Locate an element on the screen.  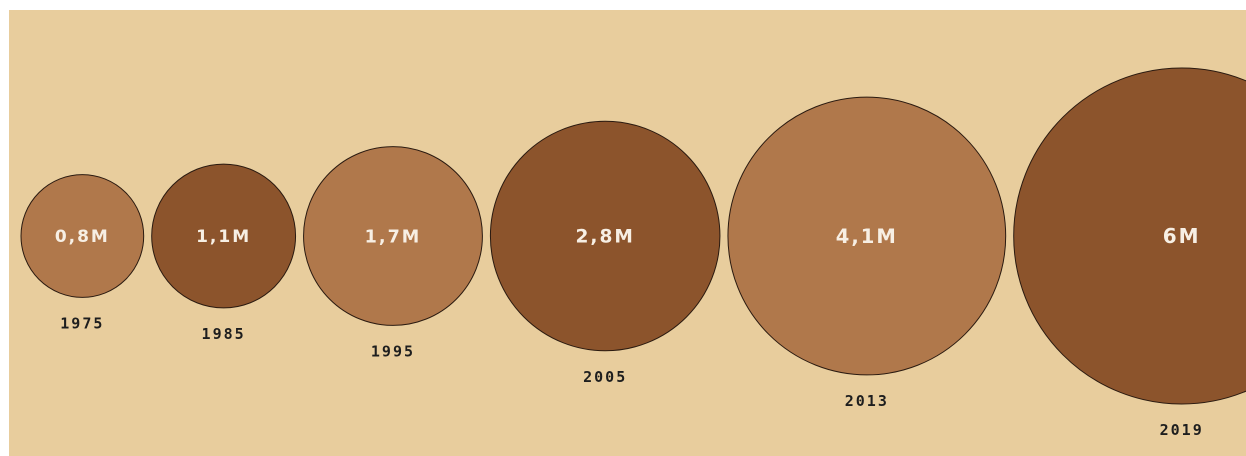
year-label: 1995 is located at coordinates (393, 351).